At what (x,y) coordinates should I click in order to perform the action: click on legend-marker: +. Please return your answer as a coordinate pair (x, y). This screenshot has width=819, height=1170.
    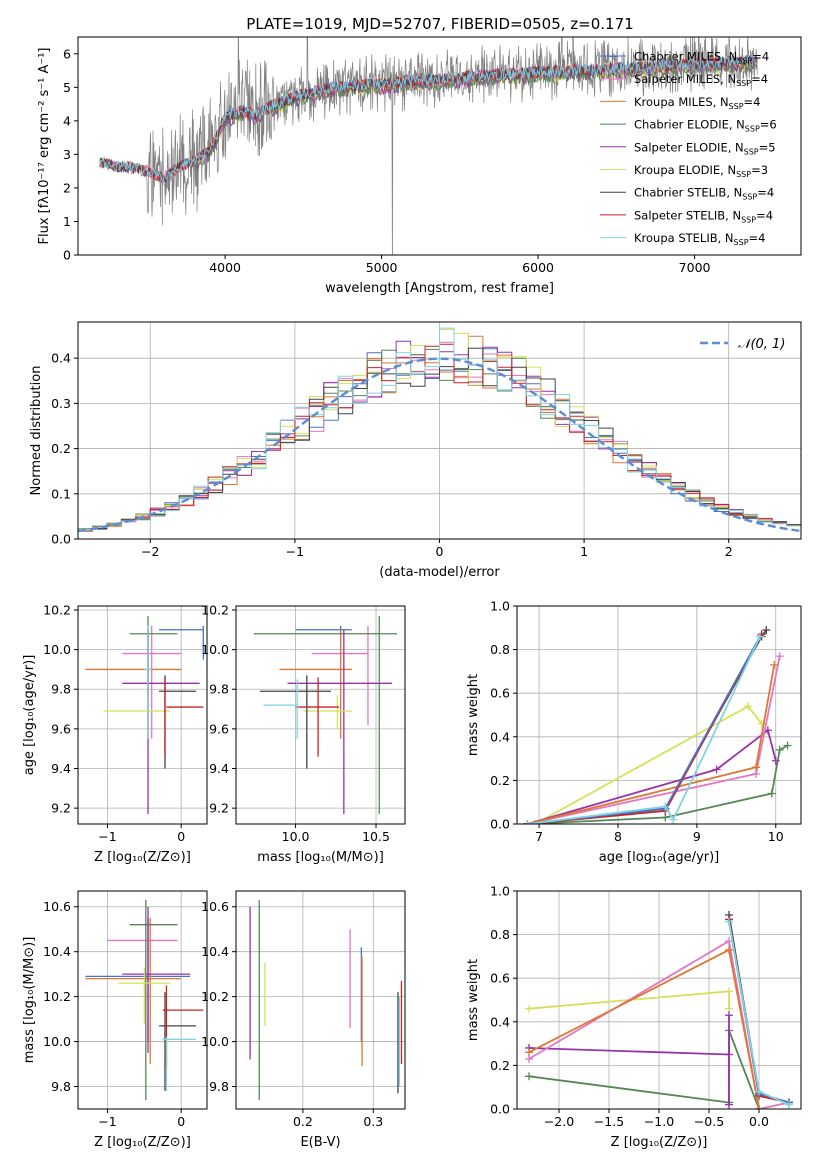
    Looking at the image, I should click on (612, 56).